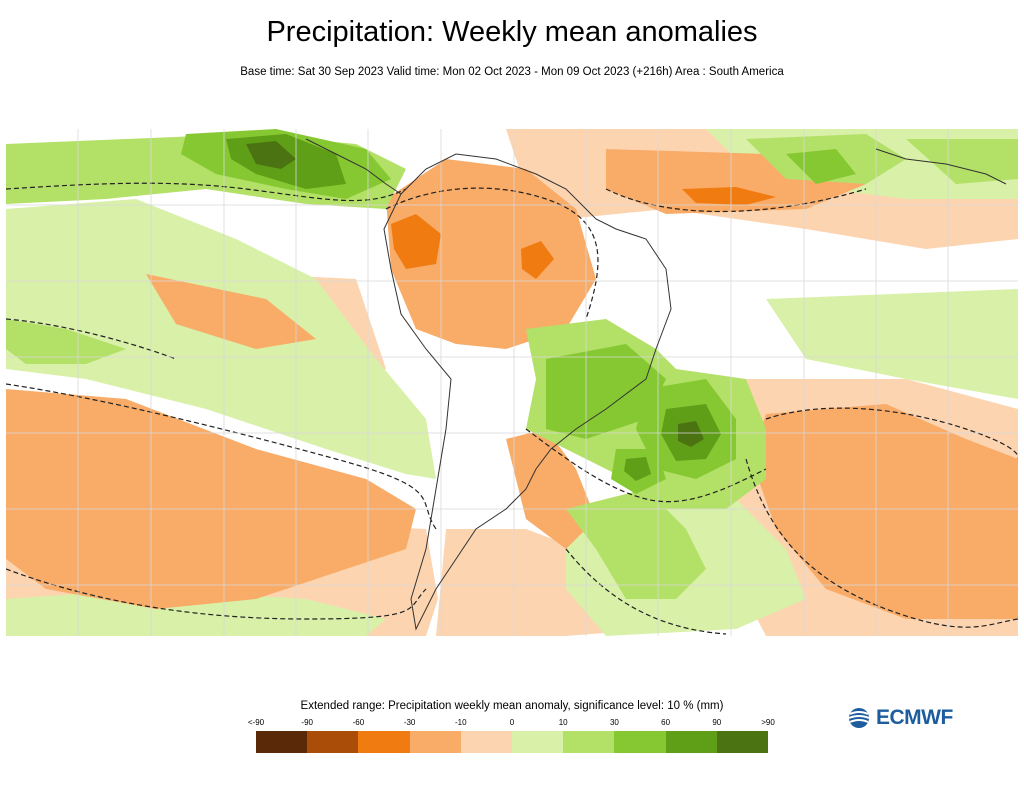 The image size is (1024, 798). What do you see at coordinates (717, 722) in the screenshot?
I see `legend-tick: 90` at bounding box center [717, 722].